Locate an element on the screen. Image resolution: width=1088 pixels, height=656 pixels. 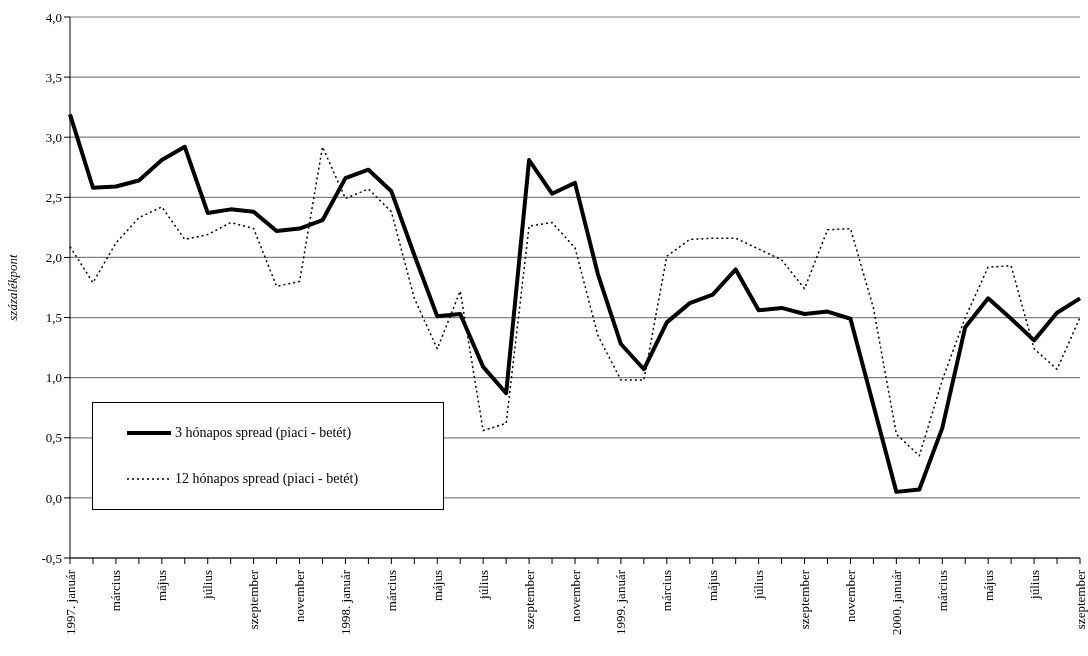
y-tick-label: 3,0 is located at coordinates (53, 137).